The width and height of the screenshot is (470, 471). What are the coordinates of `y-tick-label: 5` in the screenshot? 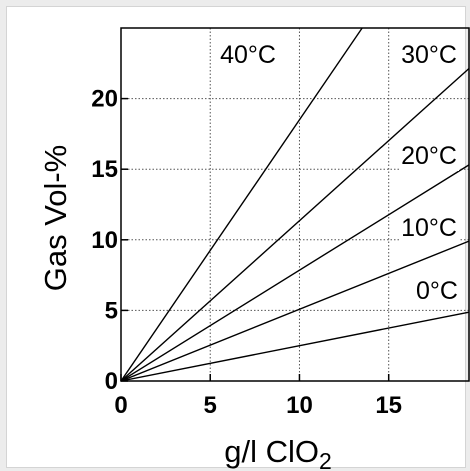 It's located at (111, 310).